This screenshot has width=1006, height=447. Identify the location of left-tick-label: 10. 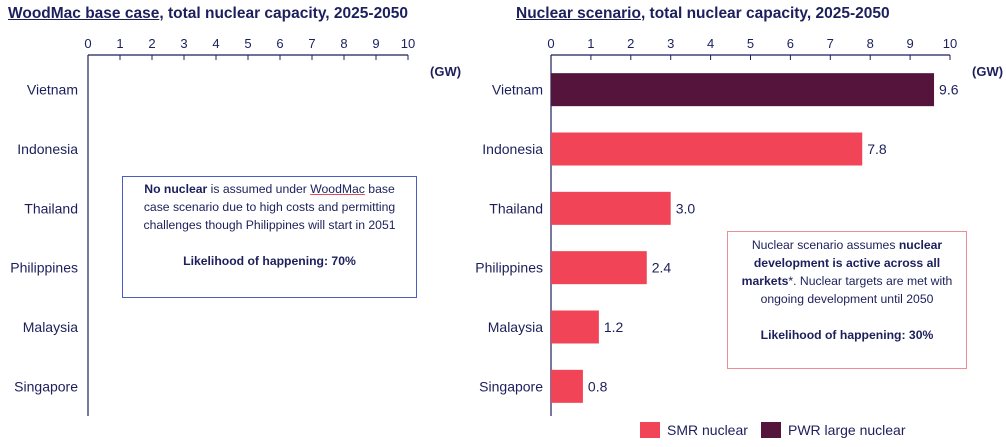
(408, 43).